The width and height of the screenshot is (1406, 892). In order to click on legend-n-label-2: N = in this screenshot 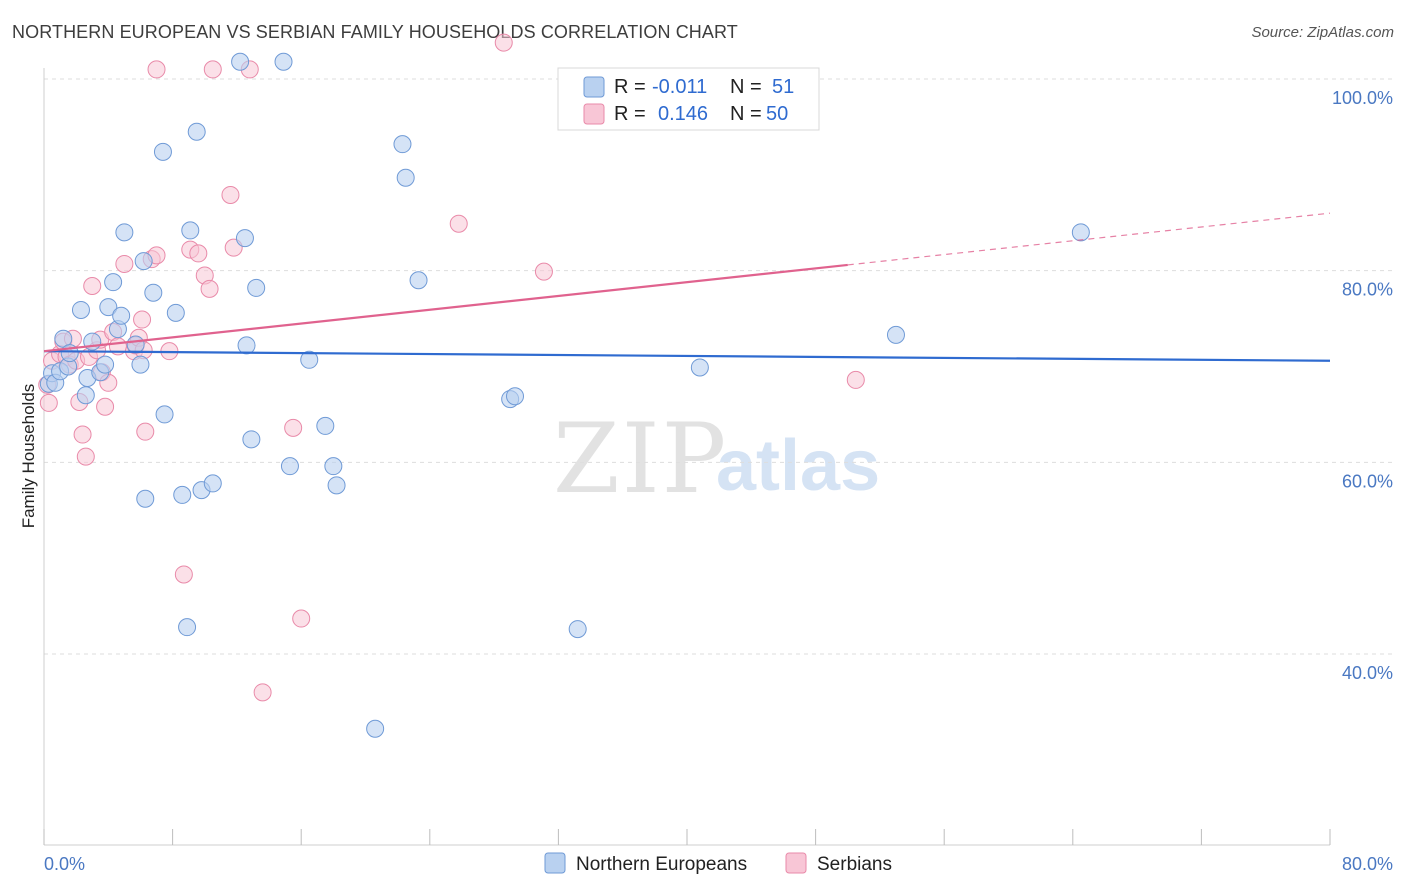, I will do `click(746, 114)`.